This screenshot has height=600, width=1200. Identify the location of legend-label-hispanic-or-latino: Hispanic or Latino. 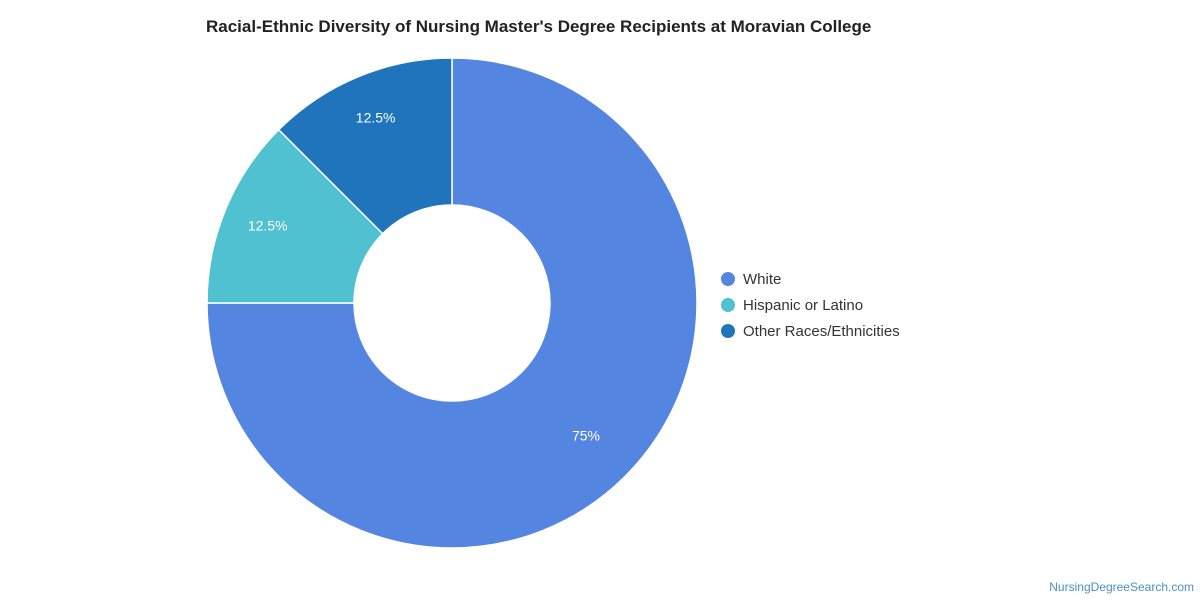
(803, 305).